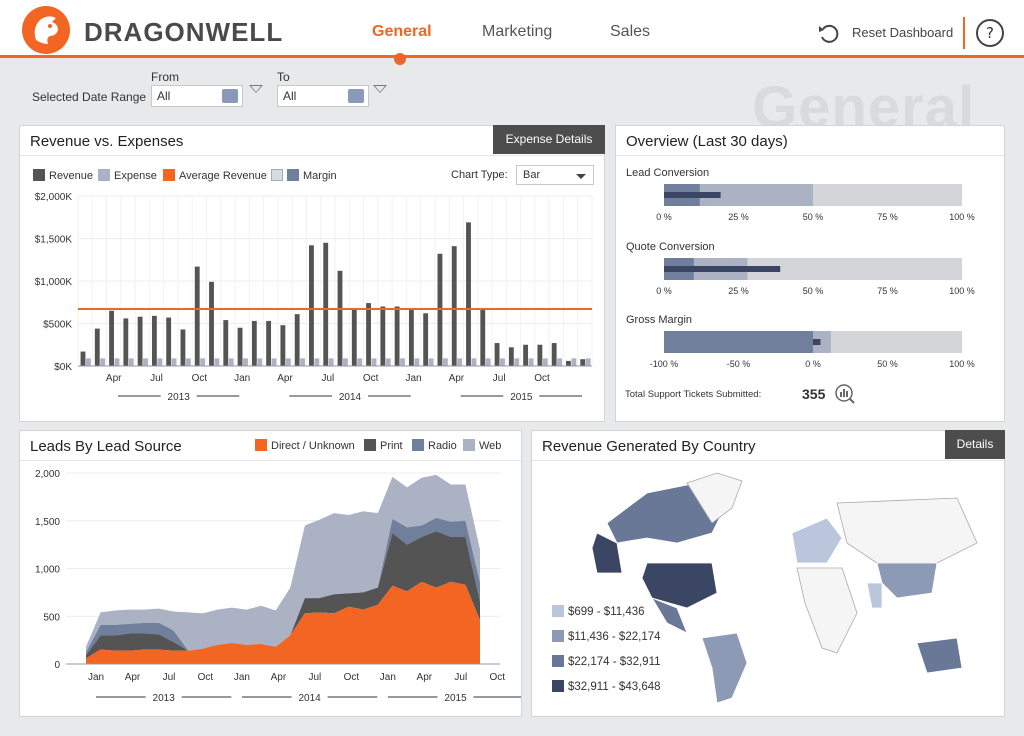  What do you see at coordinates (323, 96) in the screenshot?
I see `to-date-field: All` at bounding box center [323, 96].